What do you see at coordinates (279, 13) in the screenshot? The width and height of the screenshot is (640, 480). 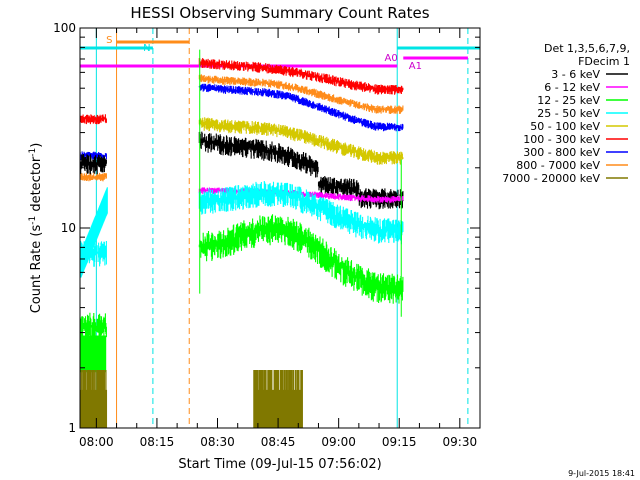 I see `chart-title: HESSI Observing Summary Count Rates` at bounding box center [279, 13].